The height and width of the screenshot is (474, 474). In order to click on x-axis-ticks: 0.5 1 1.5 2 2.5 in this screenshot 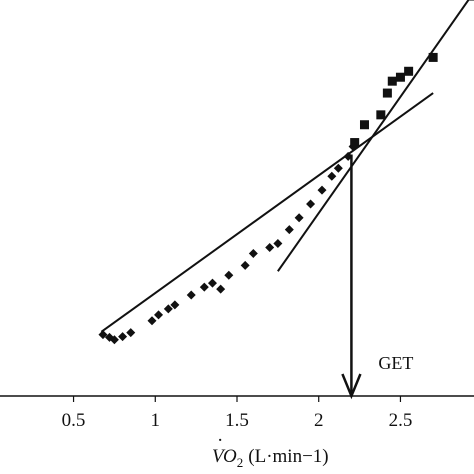, I will do `click(237, 413)`.